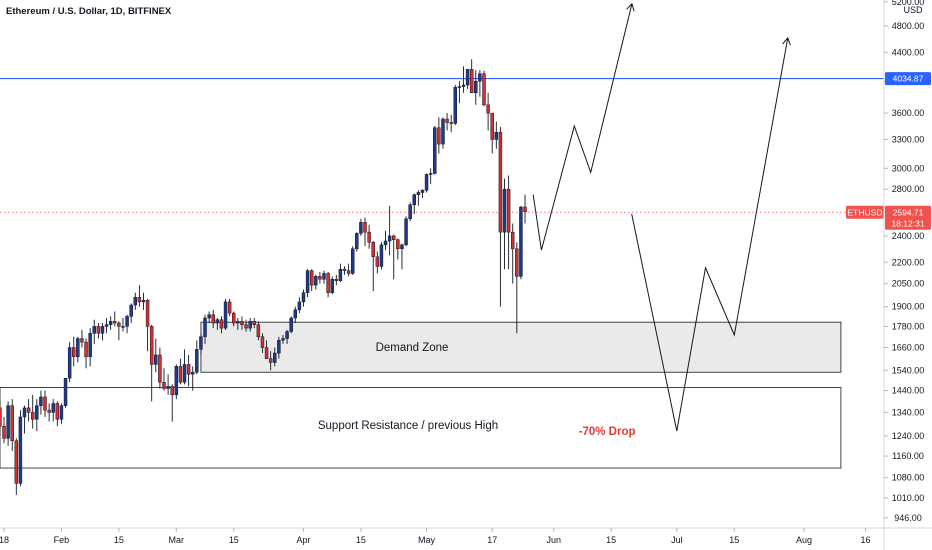 This screenshot has height=550, width=932. I want to click on y-tick-label: 1780.00, so click(908, 326).